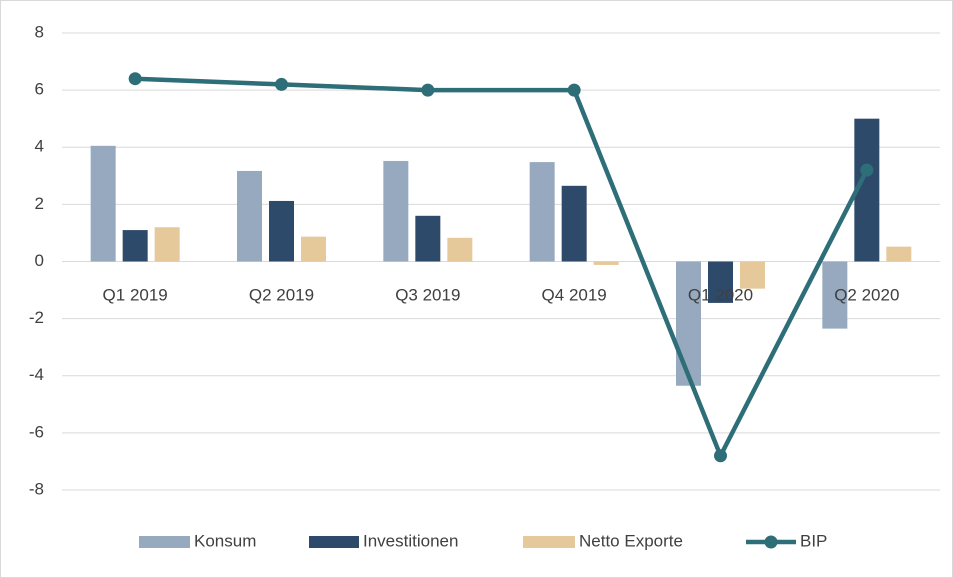  What do you see at coordinates (866, 294) in the screenshot?
I see `x-tick-label: Q2 2020` at bounding box center [866, 294].